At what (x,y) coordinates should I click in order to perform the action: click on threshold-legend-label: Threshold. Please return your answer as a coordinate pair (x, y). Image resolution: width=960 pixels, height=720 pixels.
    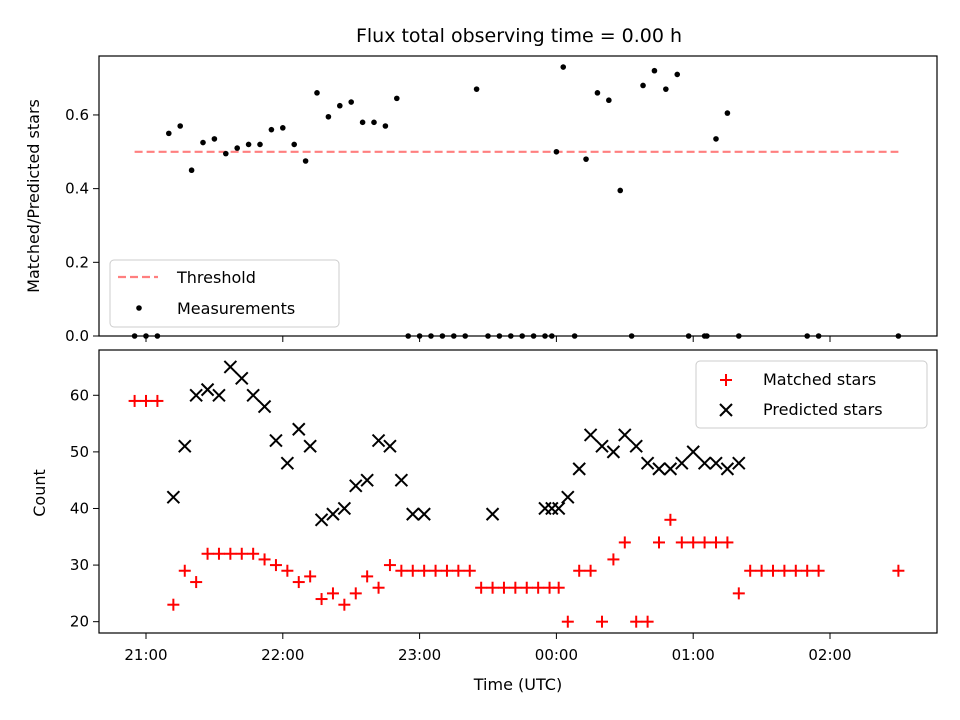
    Looking at the image, I should click on (216, 277).